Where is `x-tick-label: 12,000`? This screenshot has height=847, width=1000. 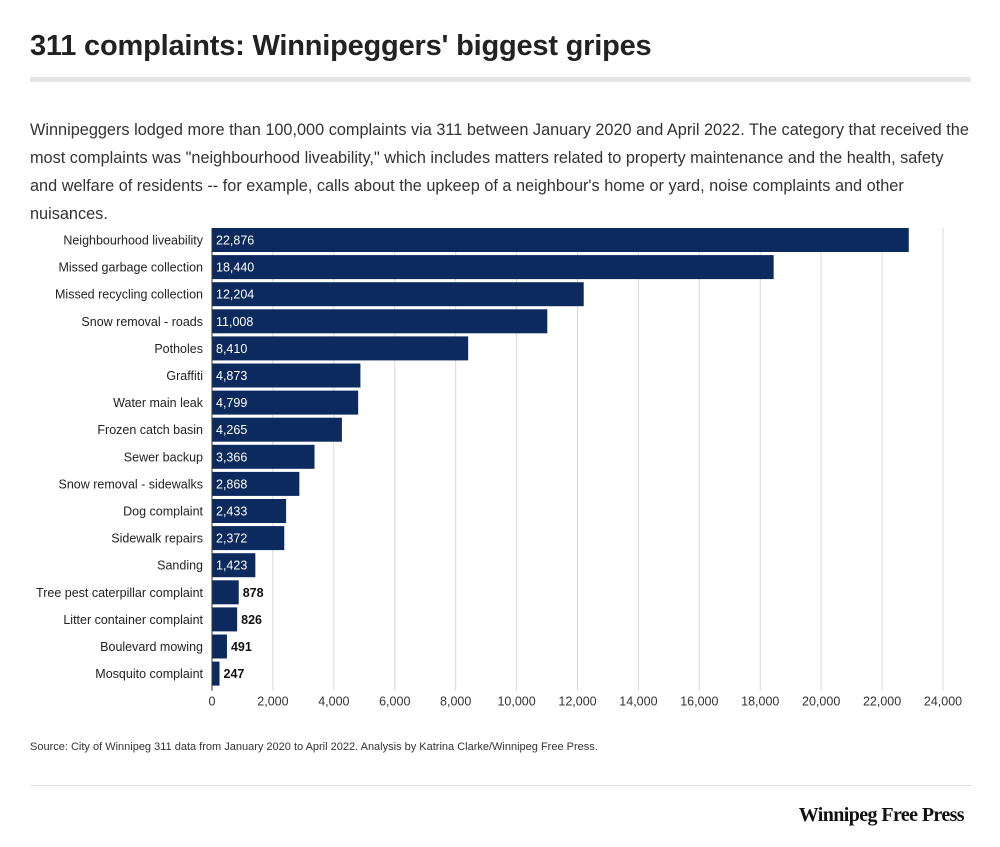 x-tick-label: 12,000 is located at coordinates (577, 702).